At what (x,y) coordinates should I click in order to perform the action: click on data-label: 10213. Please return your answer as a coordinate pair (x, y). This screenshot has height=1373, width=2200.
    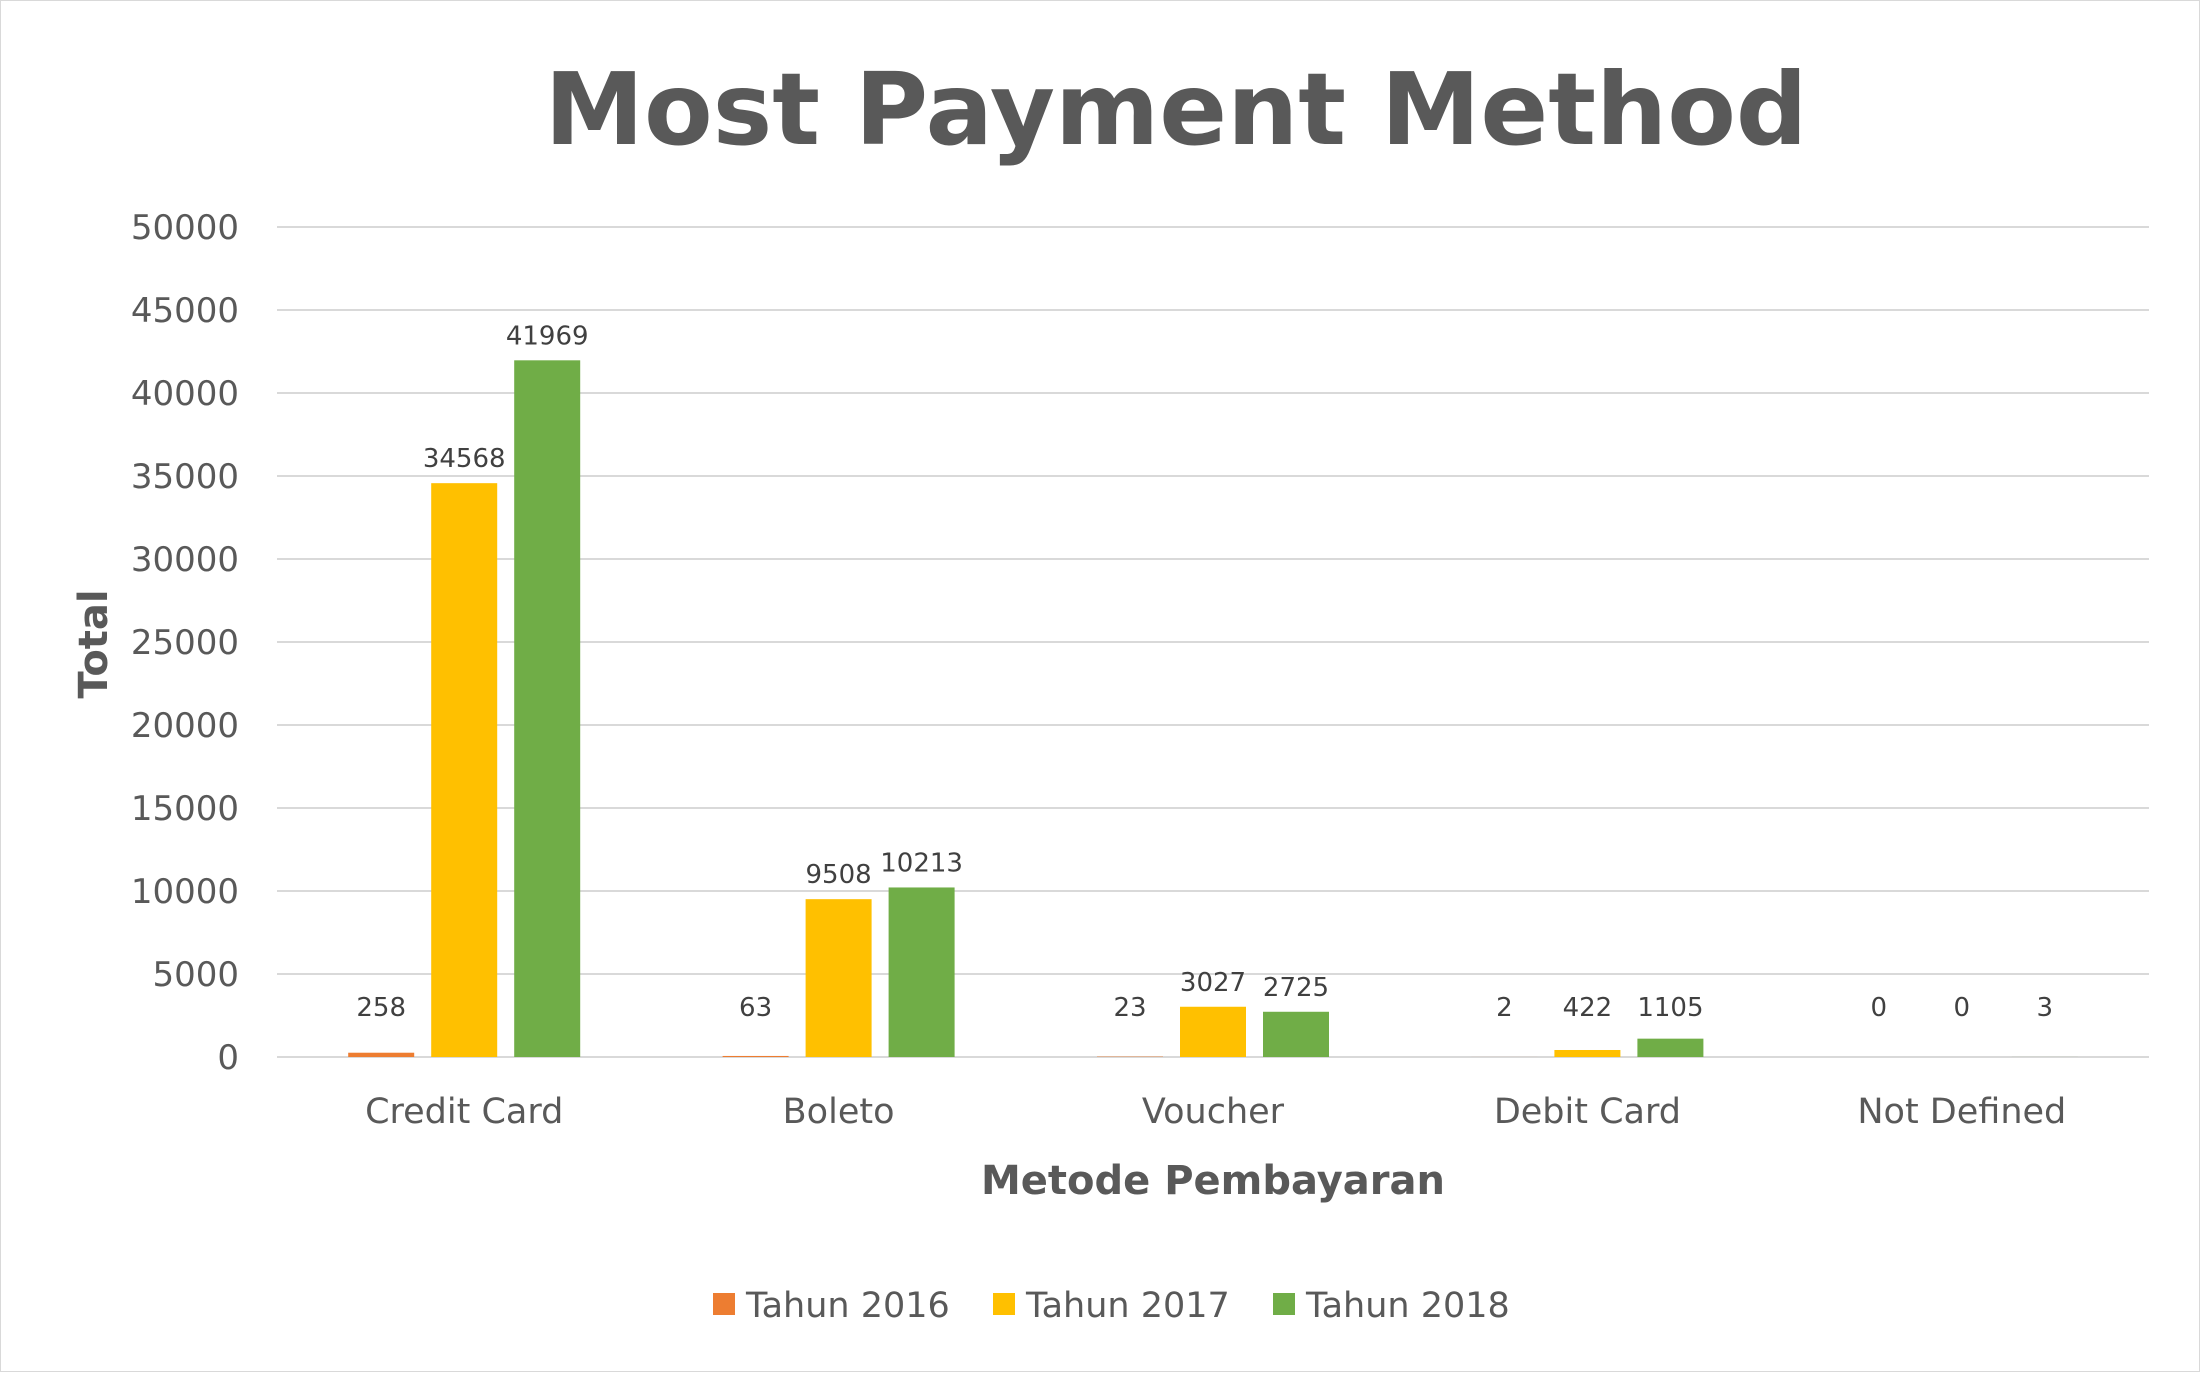
    Looking at the image, I should click on (921, 863).